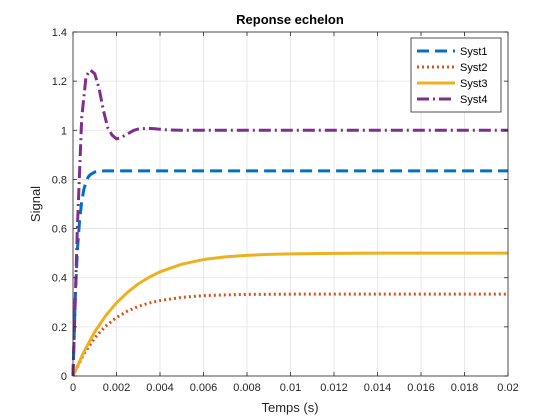  I want to click on legend-label-syst2: Syst2, so click(474, 68).